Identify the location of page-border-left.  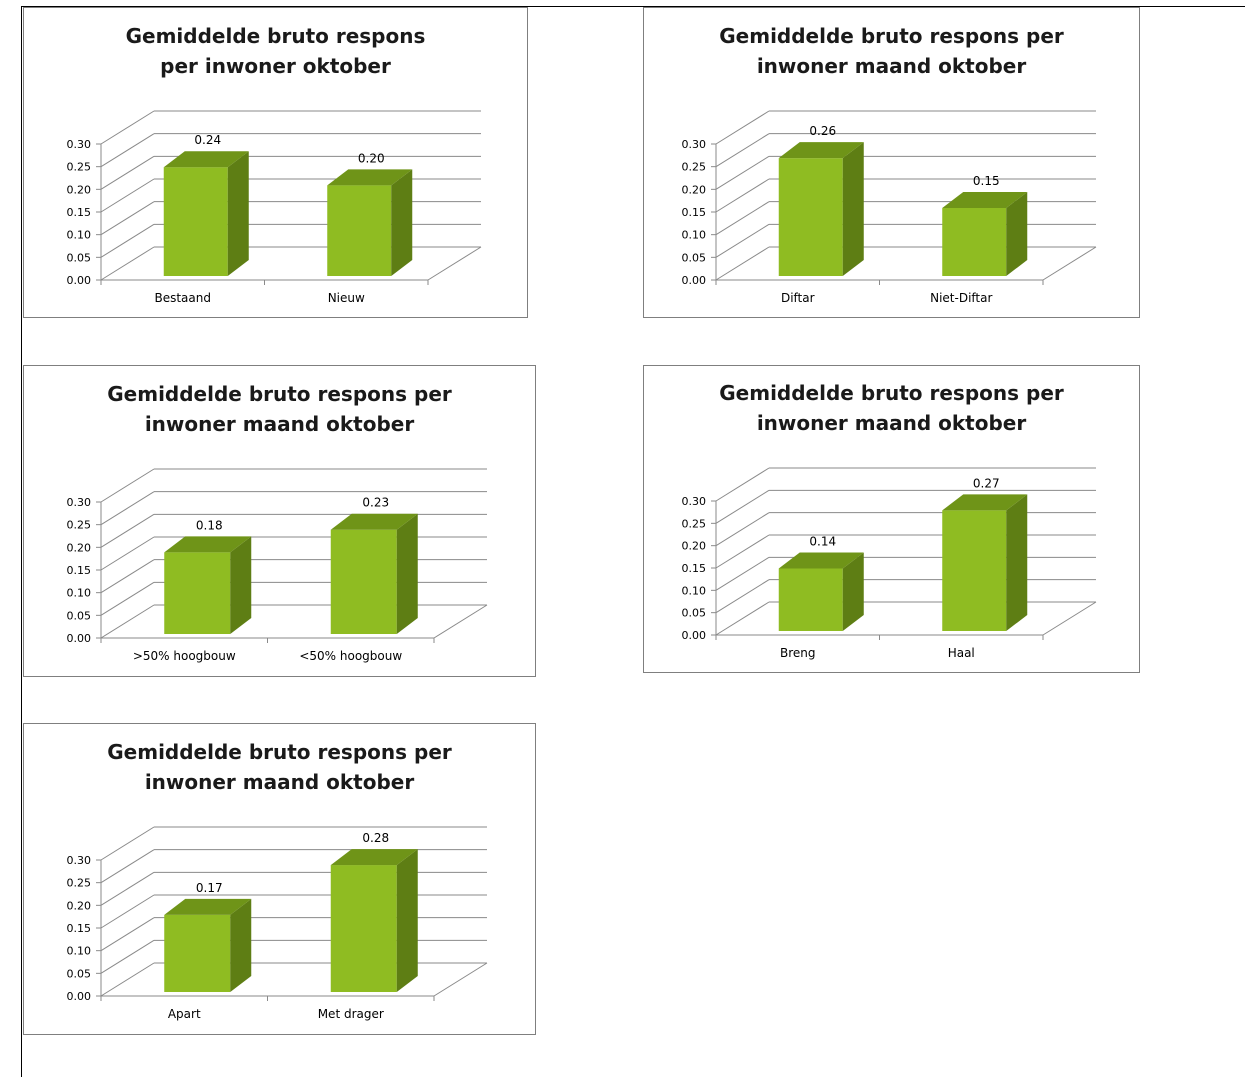
(21, 541).